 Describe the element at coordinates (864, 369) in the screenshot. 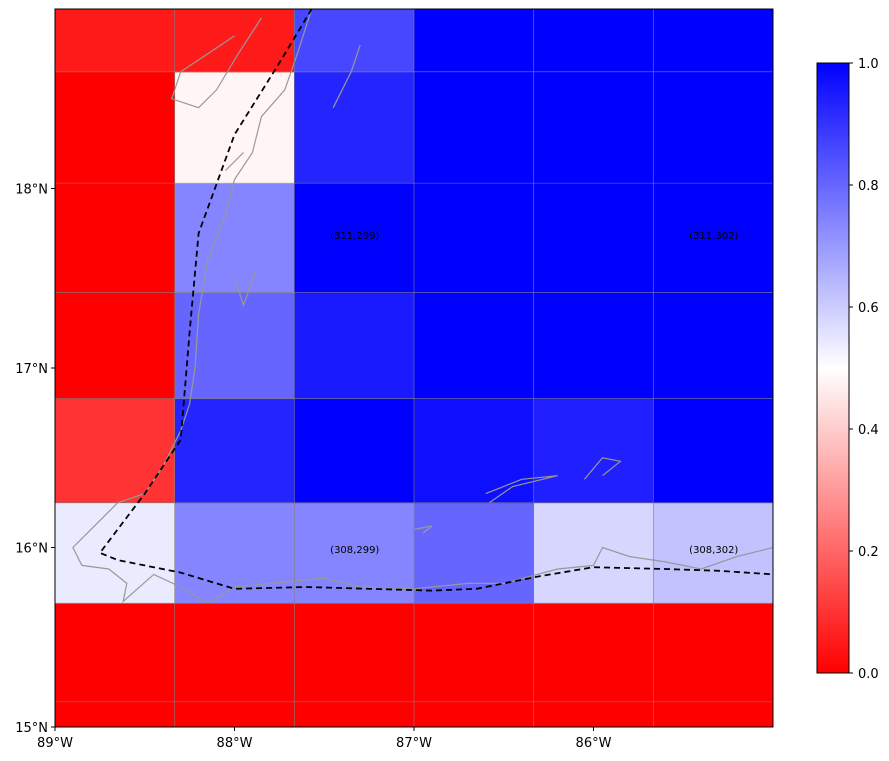

I see `colorbar-ticks: 0.0 0.2 0.4 0.6 0.8 1.0` at that location.